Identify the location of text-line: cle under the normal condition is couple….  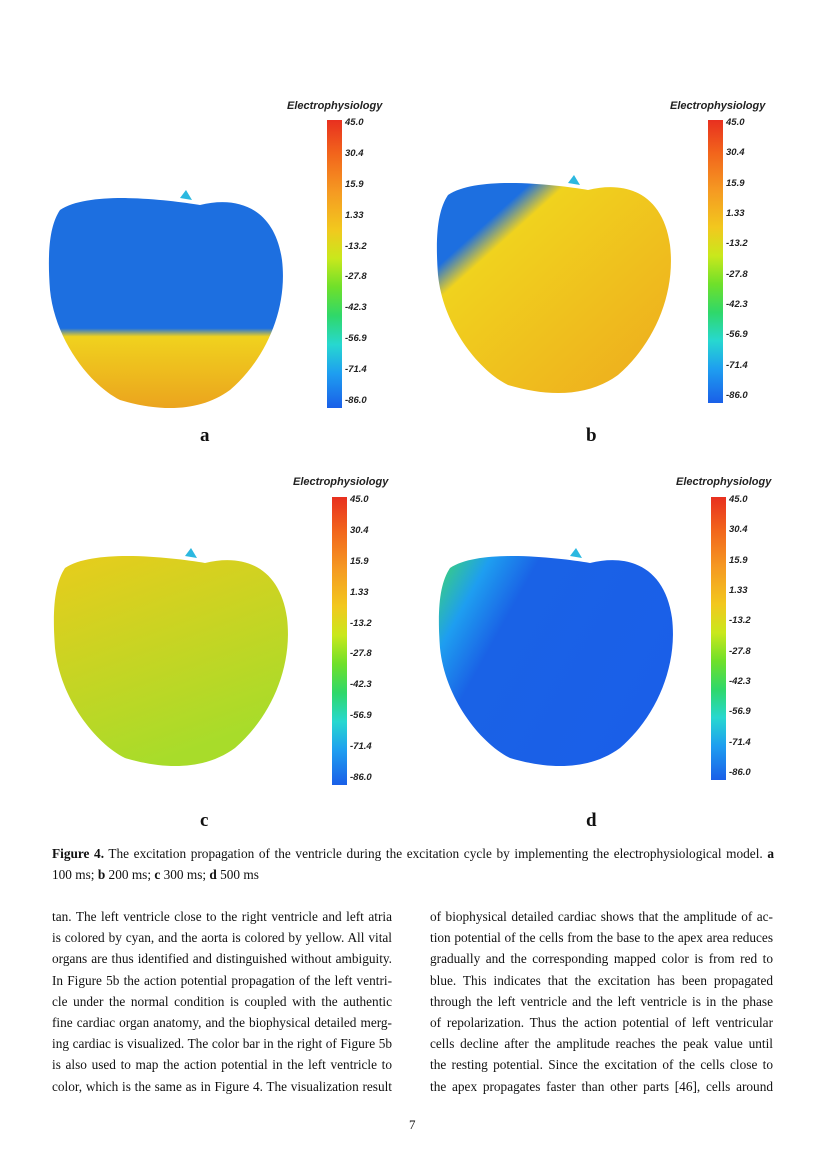
(222, 1001).